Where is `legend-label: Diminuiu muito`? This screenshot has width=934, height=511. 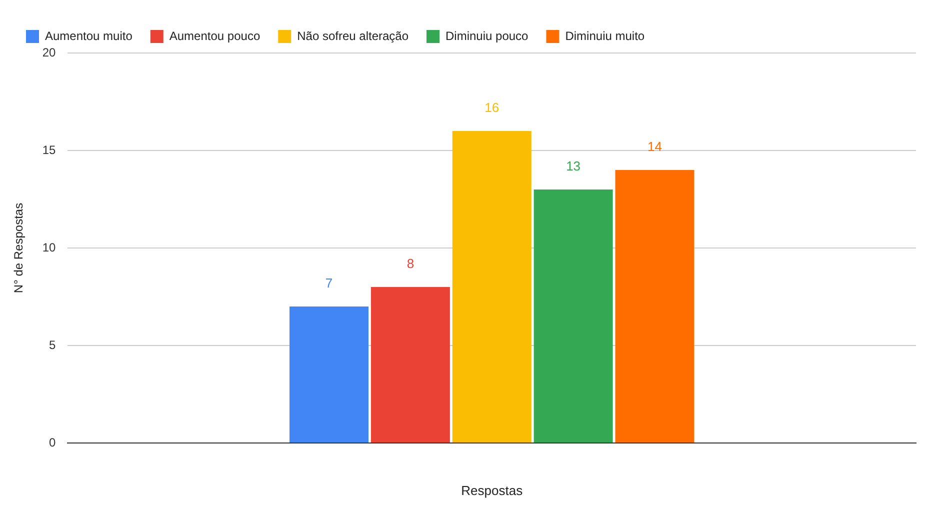
legend-label: Diminuiu muito is located at coordinates (605, 35).